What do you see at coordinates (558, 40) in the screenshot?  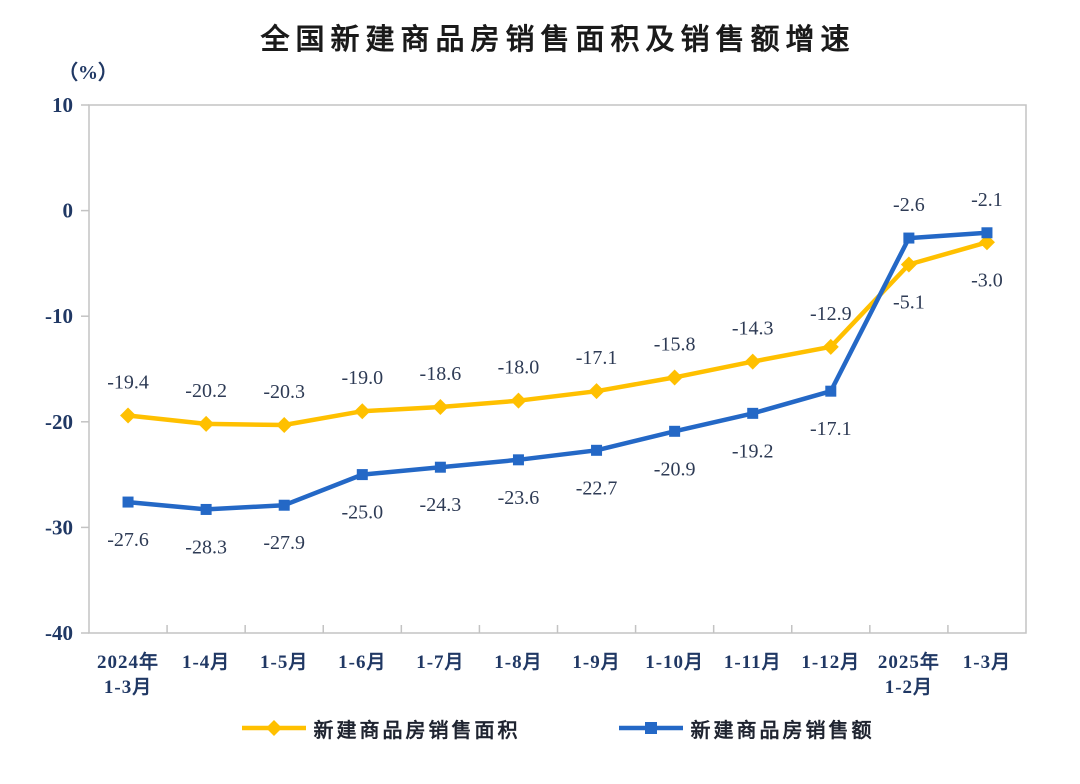 I see `chart-title: 全国新建商品房销售面积及销售额增速` at bounding box center [558, 40].